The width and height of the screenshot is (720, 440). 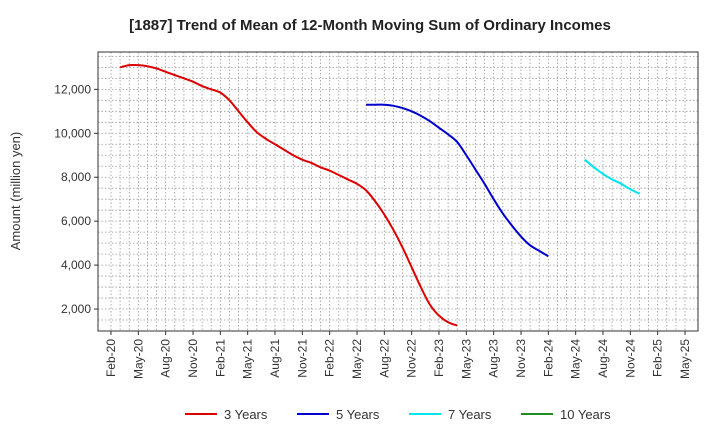 What do you see at coordinates (330, 358) in the screenshot?
I see `x-tick-label: Feb-22` at bounding box center [330, 358].